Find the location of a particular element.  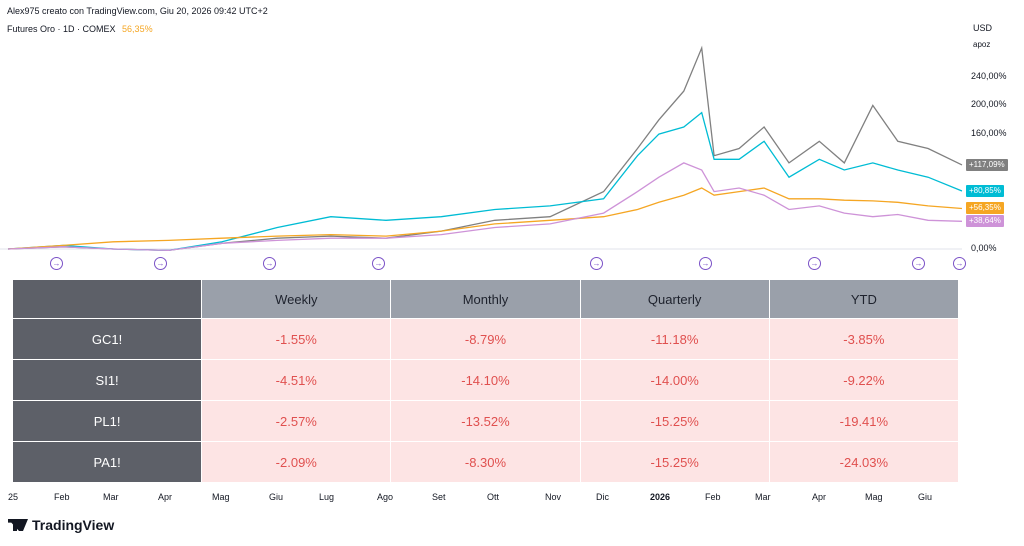

x-tick-label: 2026 is located at coordinates (660, 497).